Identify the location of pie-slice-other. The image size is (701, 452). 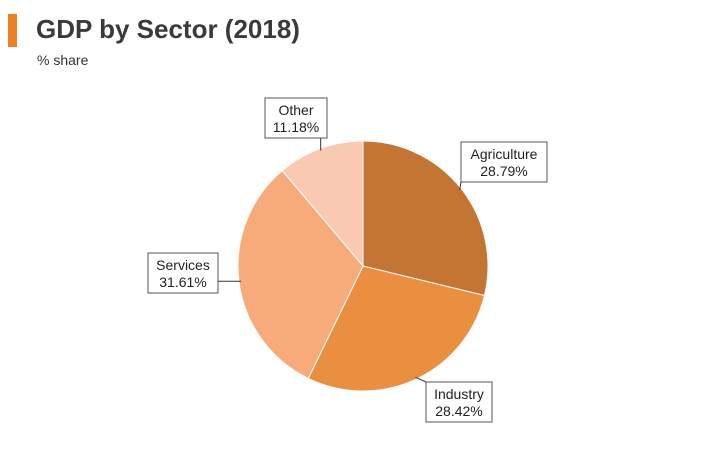
(322, 204).